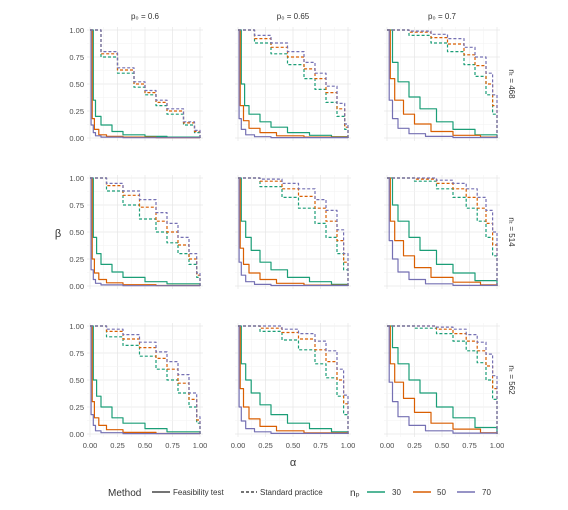 This screenshot has width=568, height=510. What do you see at coordinates (442, 16) in the screenshot?
I see `facet-col-label-2: p₀ = 0.7` at bounding box center [442, 16].